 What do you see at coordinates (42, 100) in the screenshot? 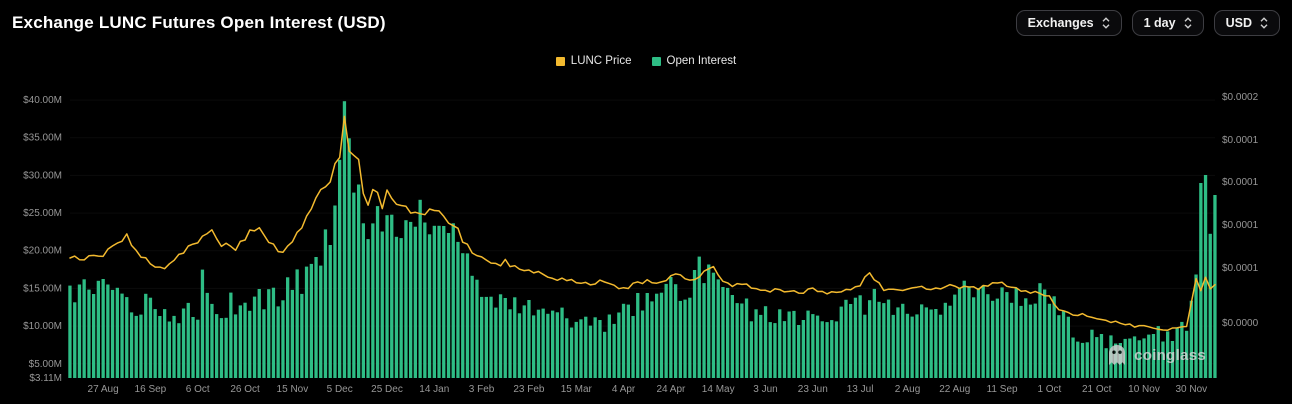
I see `svg-text: $40.00M` at bounding box center [42, 100].